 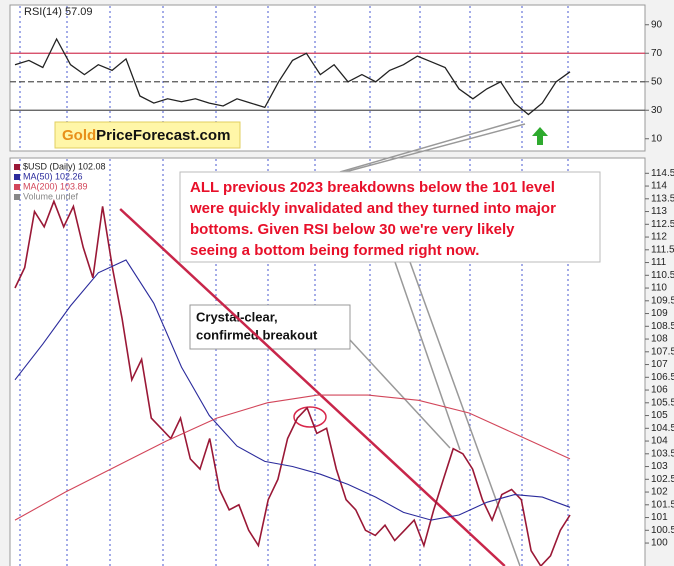 I want to click on legend-label: Volume undef, so click(x=51, y=196).